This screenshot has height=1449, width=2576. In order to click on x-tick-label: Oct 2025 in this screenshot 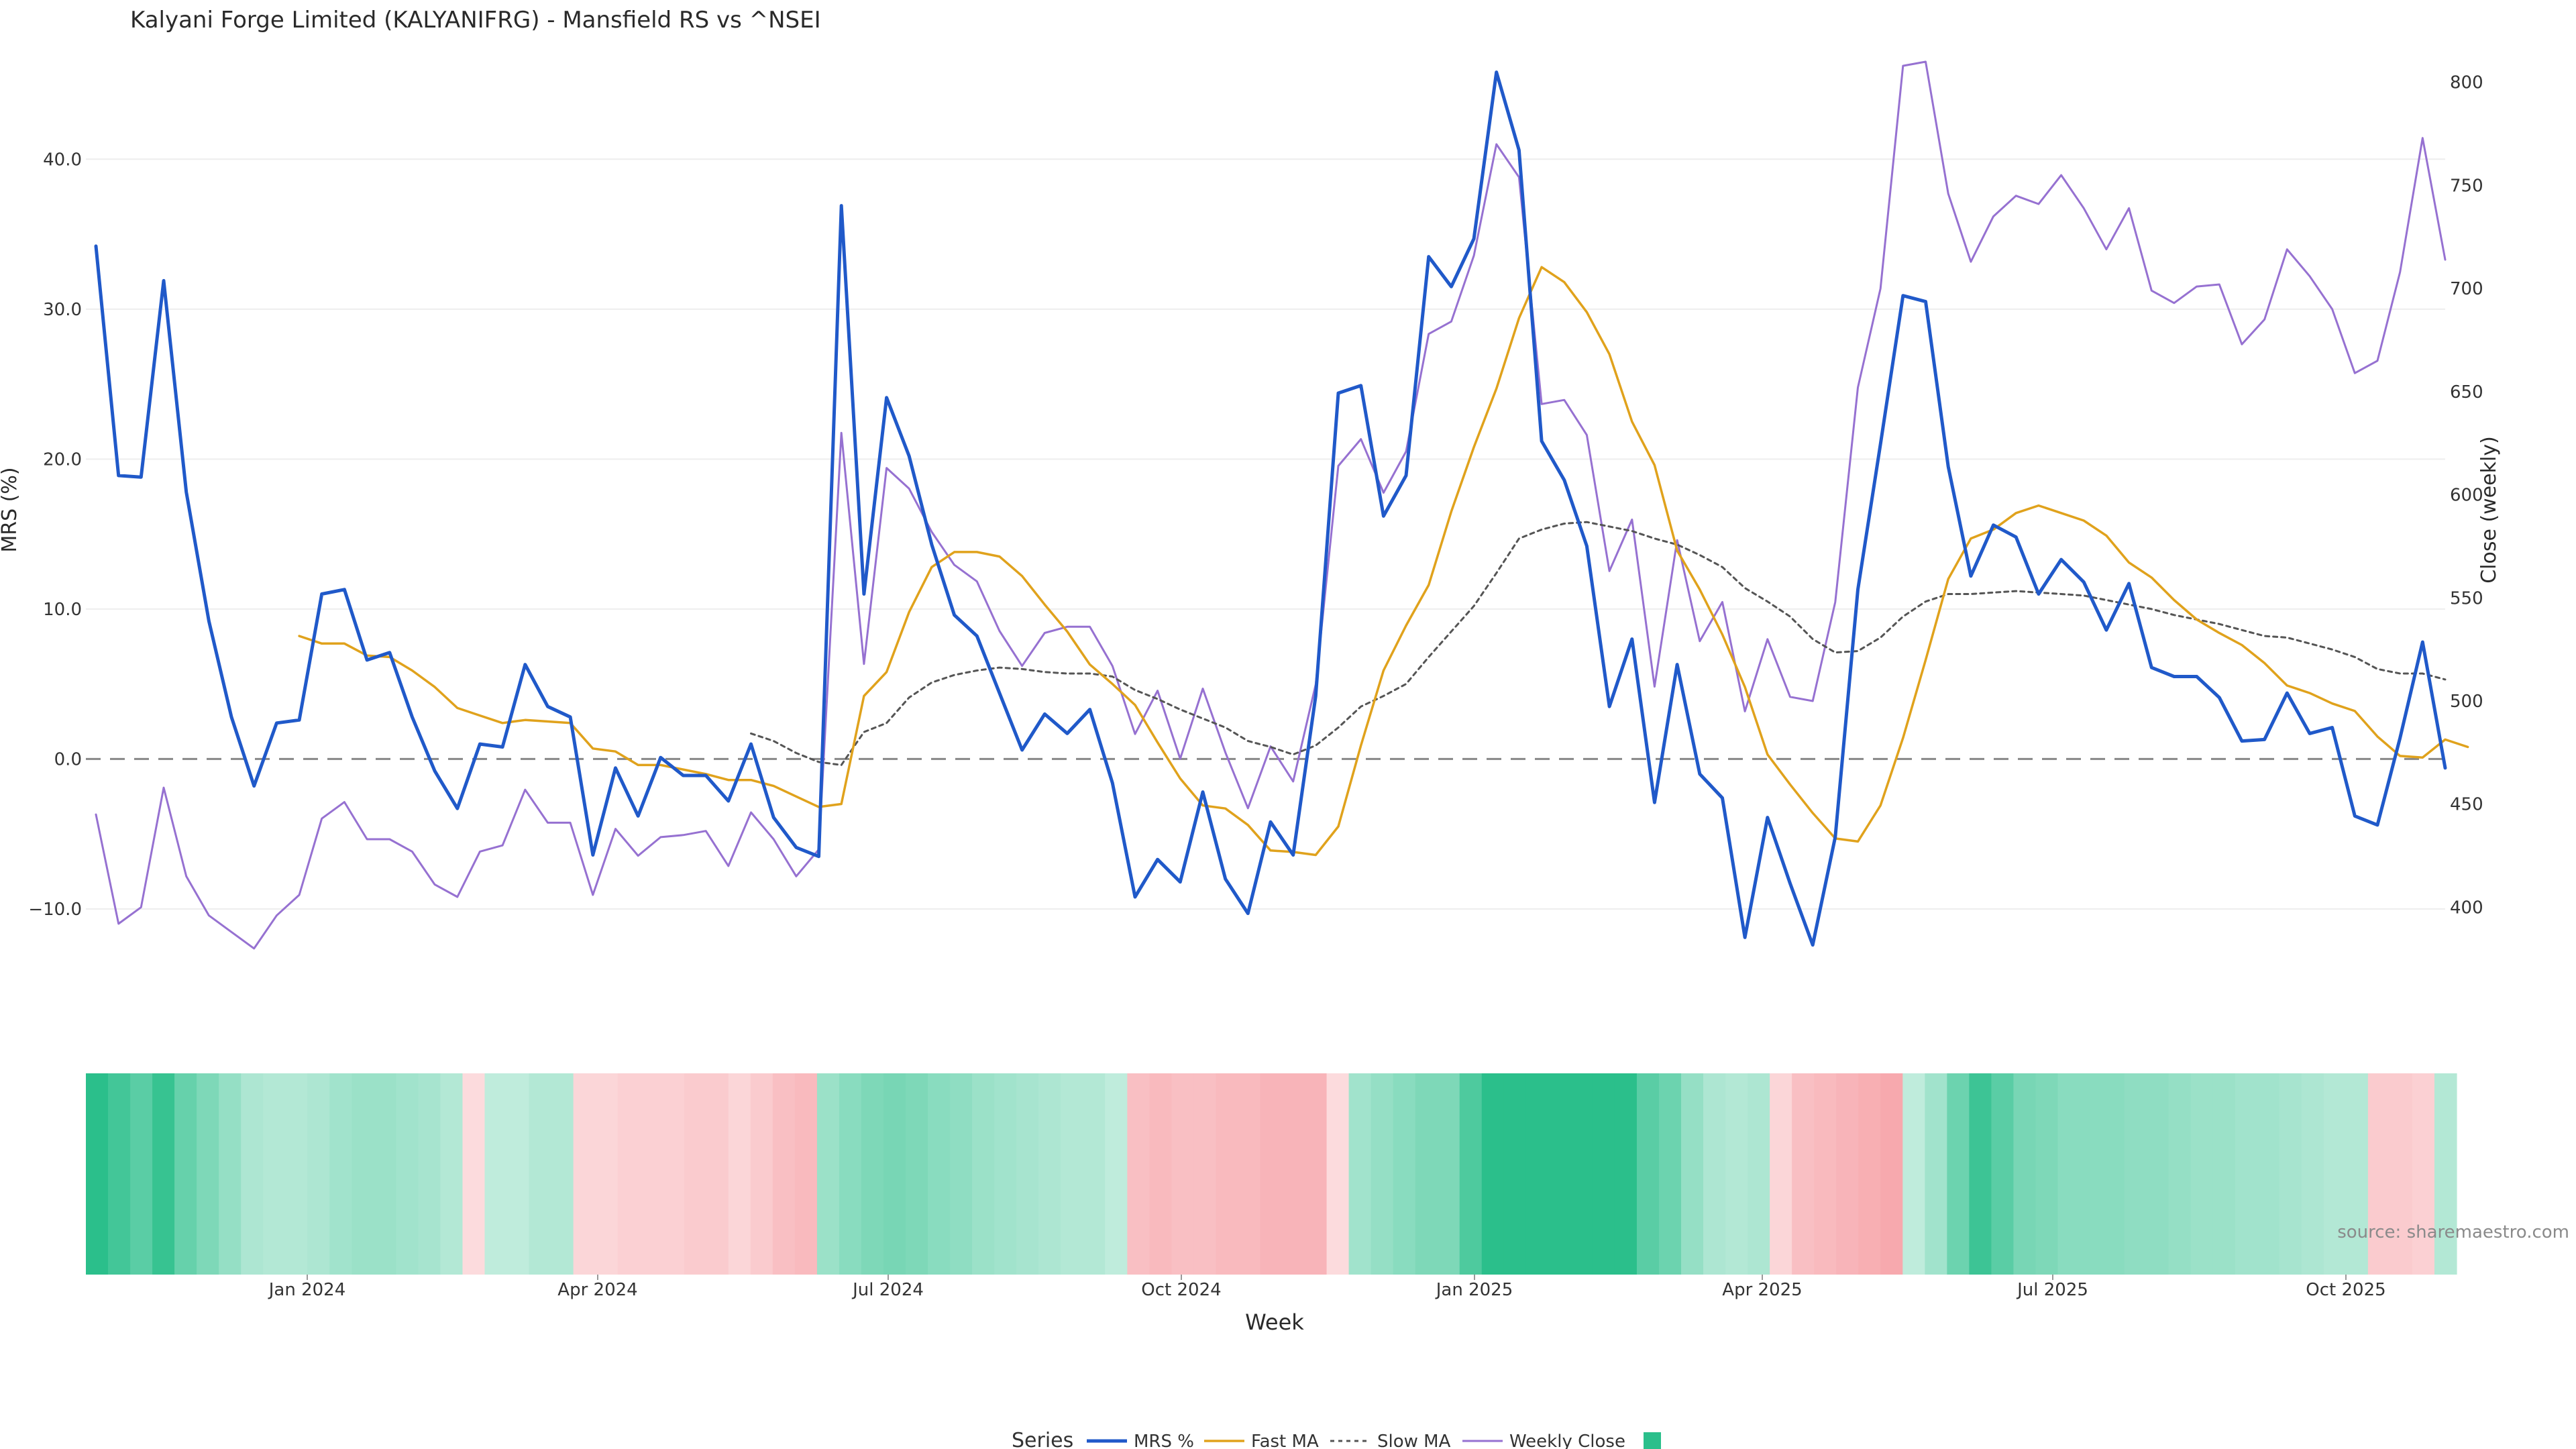, I will do `click(2345, 1290)`.